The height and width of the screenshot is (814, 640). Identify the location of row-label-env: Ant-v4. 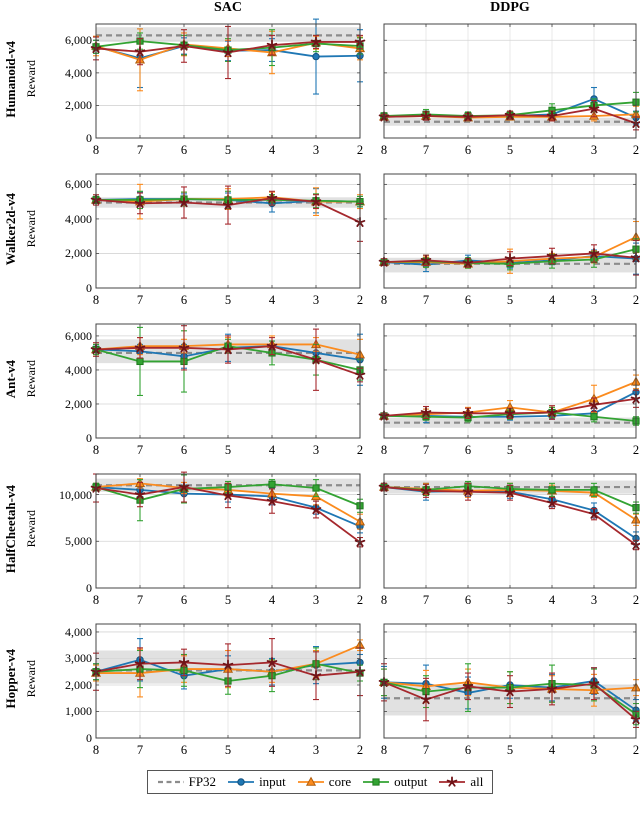
(11, 389).